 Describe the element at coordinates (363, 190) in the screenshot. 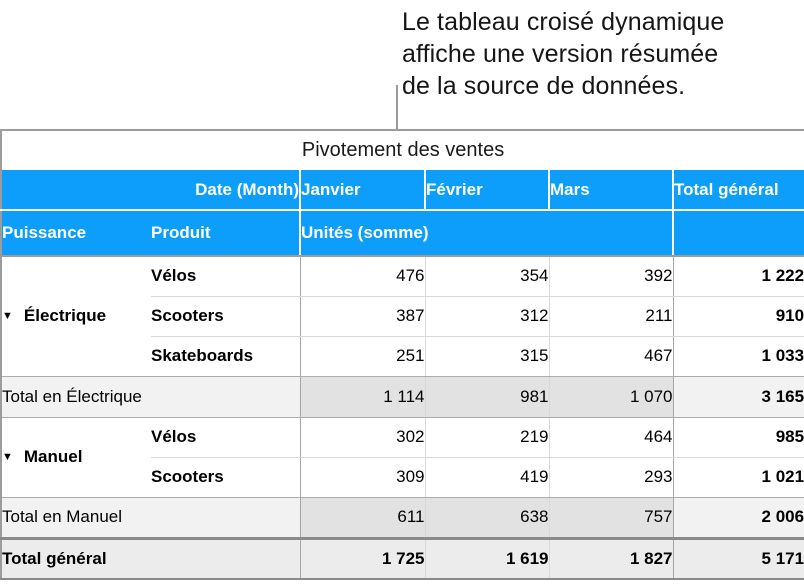

I see `column-header-janvier: Janvier` at that location.